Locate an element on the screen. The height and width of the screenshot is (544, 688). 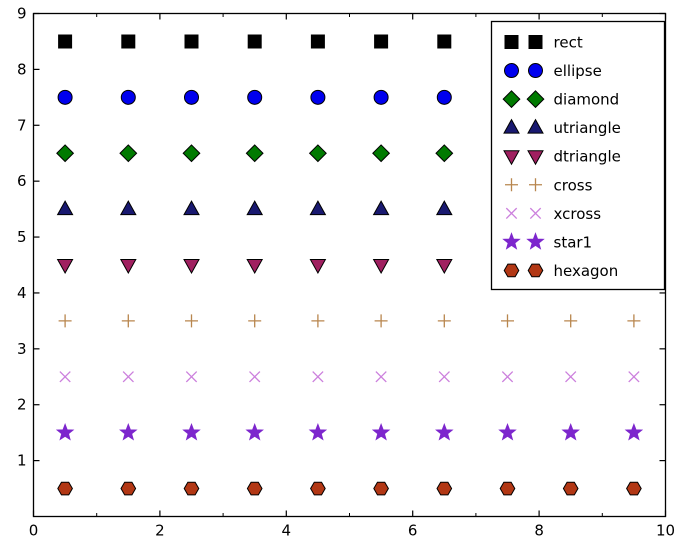
series-cross is located at coordinates (349, 321).